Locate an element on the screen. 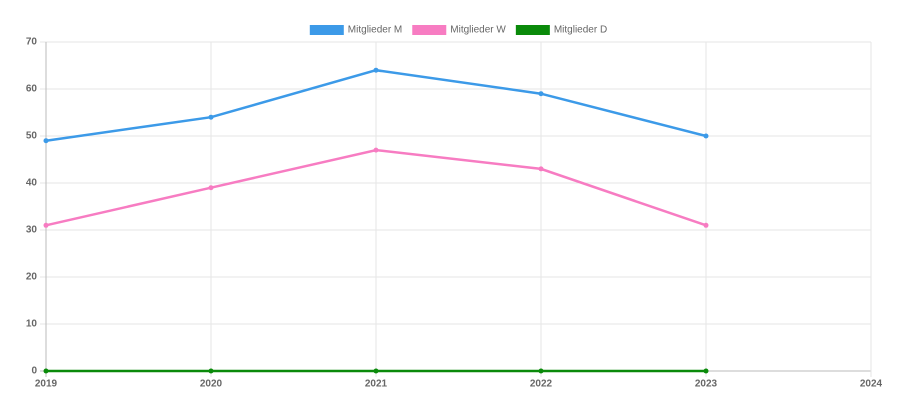 This screenshot has height=420, width=924. y-tick-label: 60 is located at coordinates (32, 89).